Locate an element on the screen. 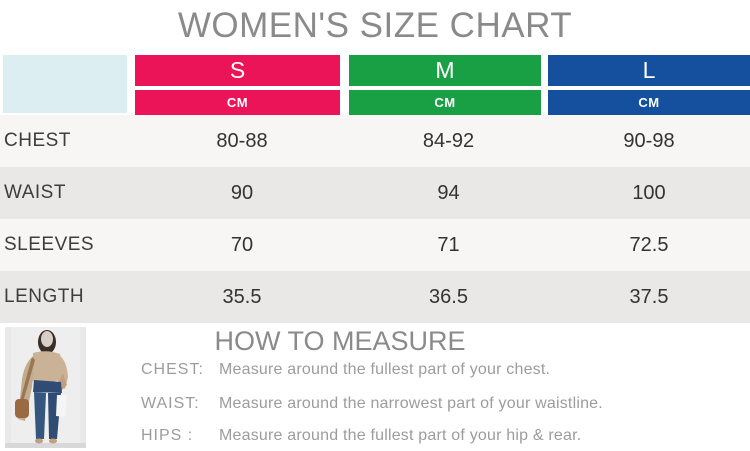 This screenshot has width=750, height=451. row-label: WAIST is located at coordinates (35, 192).